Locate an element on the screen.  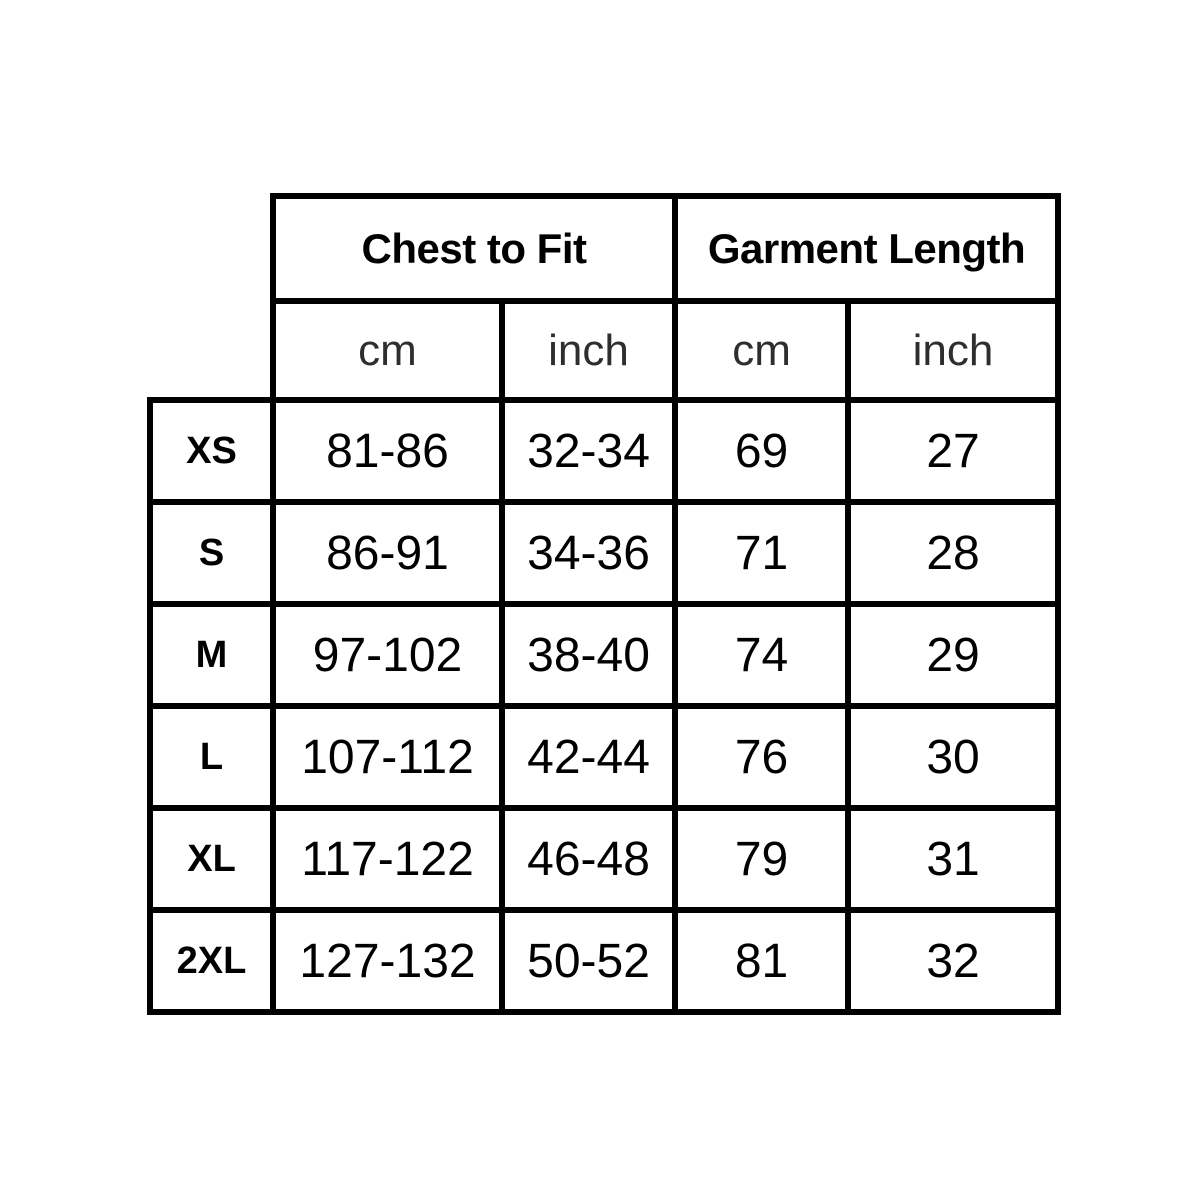
table-row-s: S 86-91 34-36 71 28 is located at coordinates (604, 553).